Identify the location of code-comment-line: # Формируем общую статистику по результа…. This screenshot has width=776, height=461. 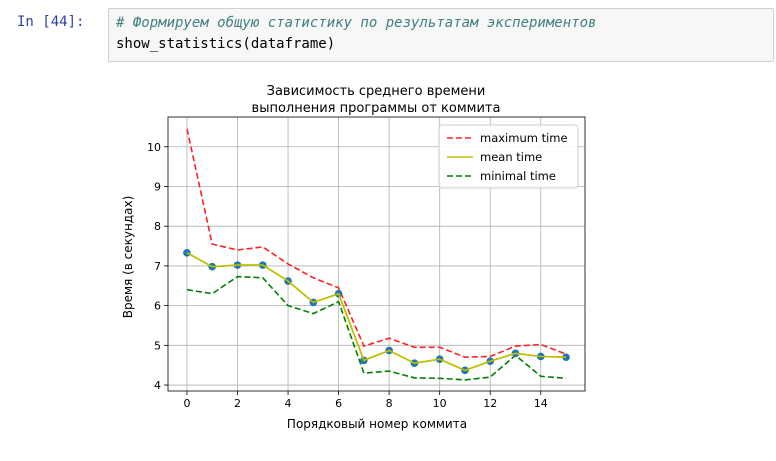
(356, 23).